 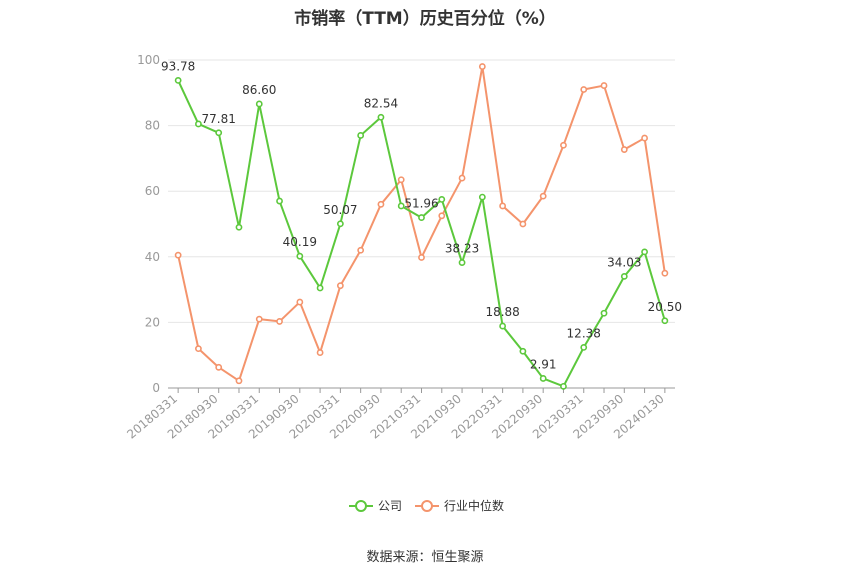 What do you see at coordinates (502, 312) in the screenshot?
I see `data-label: 18.88` at bounding box center [502, 312].